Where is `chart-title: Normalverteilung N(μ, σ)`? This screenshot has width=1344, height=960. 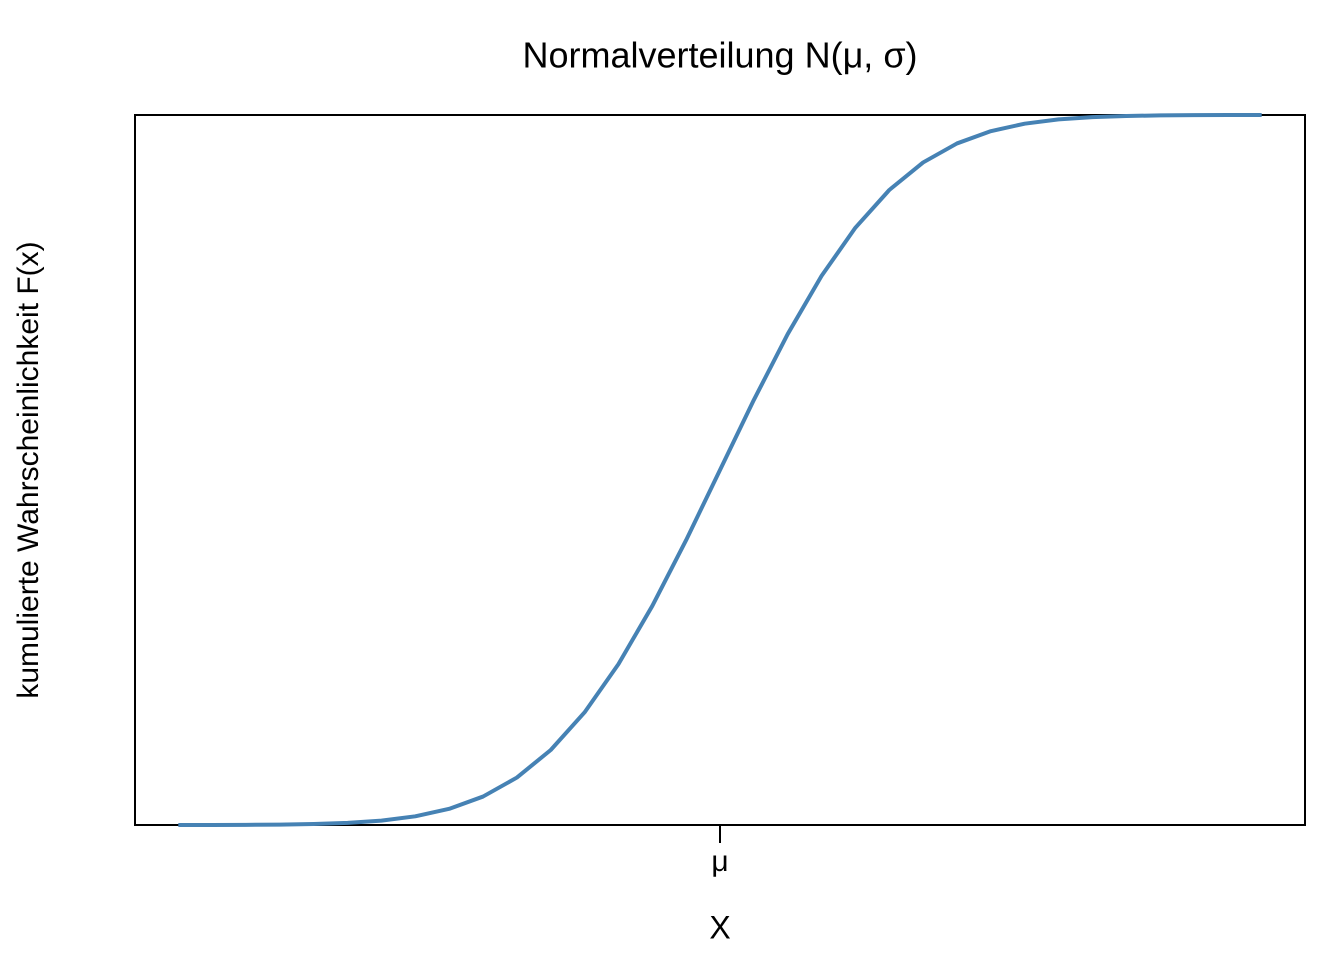
chart-title: Normalverteilung N(μ, σ) is located at coordinates (719, 55).